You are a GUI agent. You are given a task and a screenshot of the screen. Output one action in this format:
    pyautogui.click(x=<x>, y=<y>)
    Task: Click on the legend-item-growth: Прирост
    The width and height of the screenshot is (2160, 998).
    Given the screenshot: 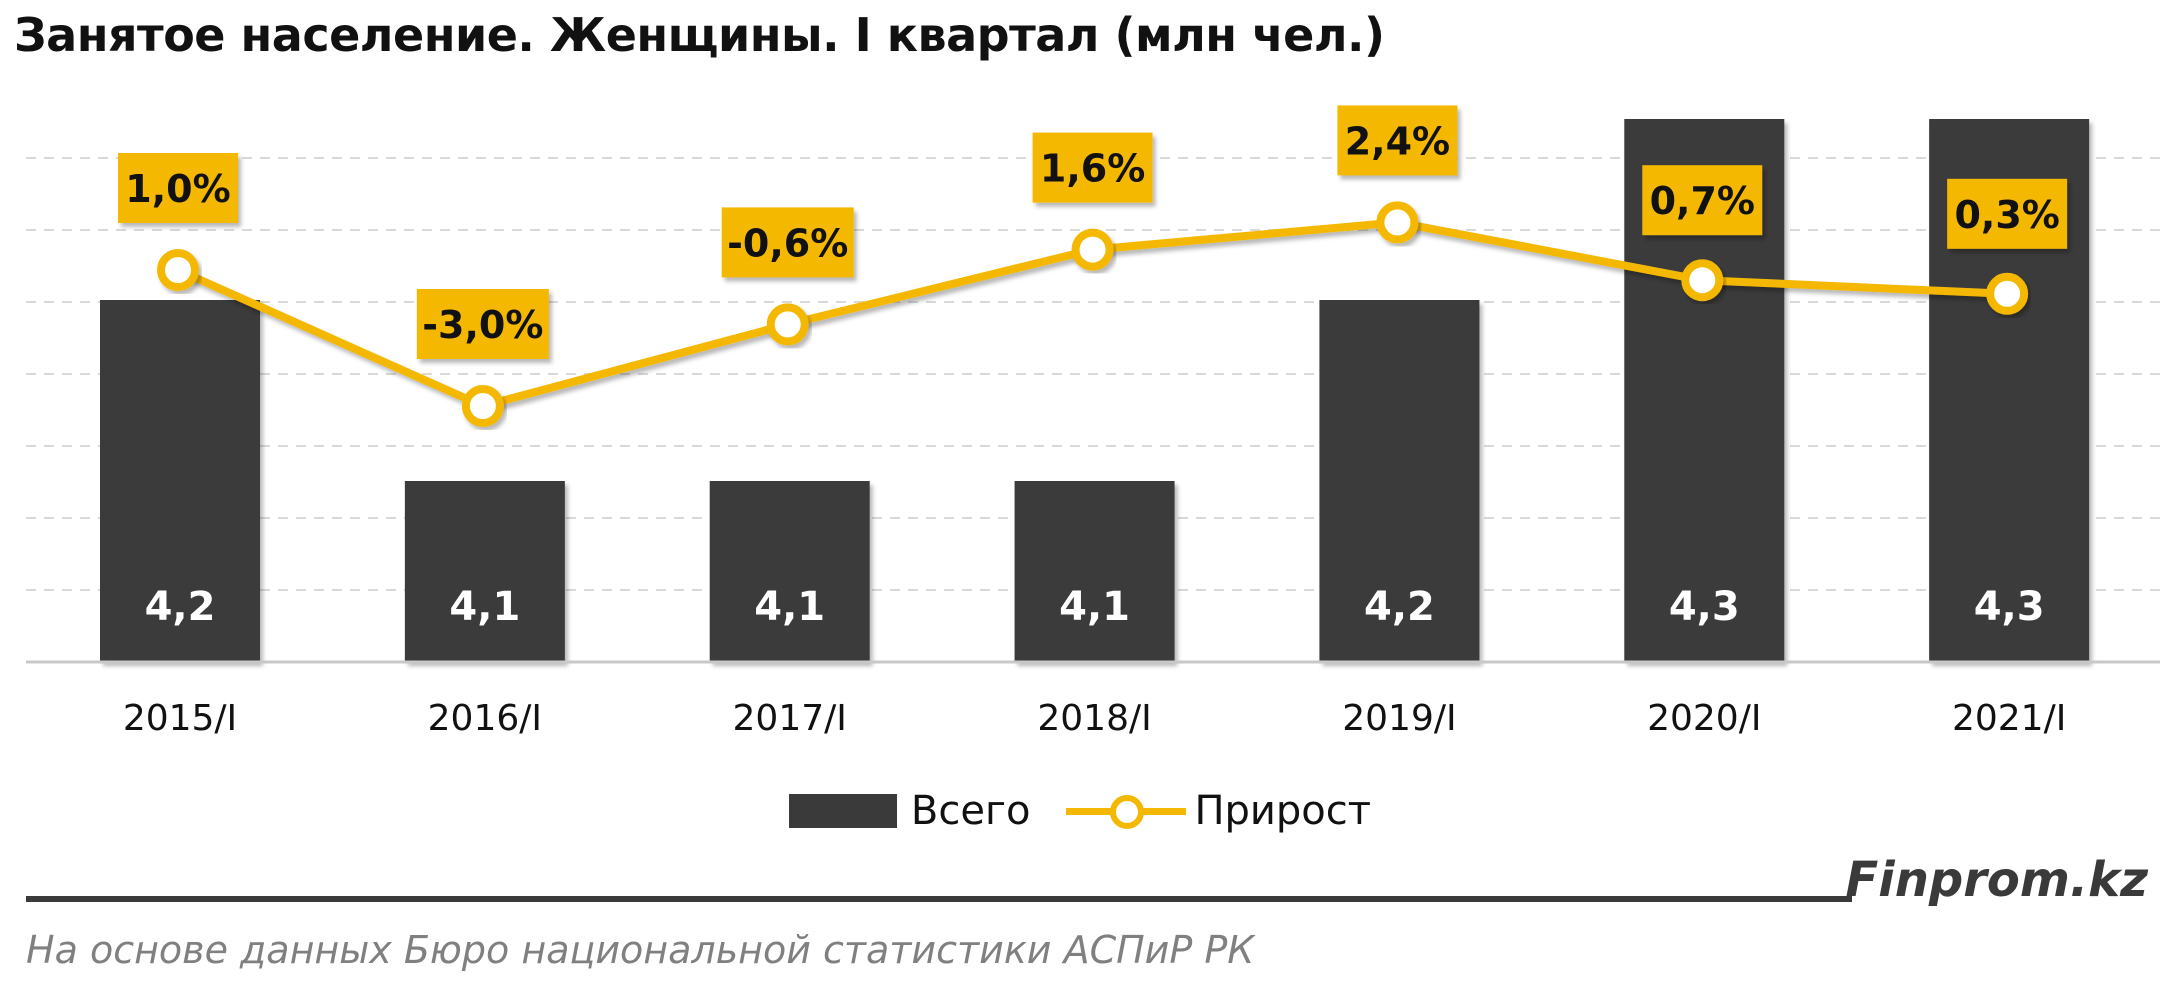 What is the action you would take?
    pyautogui.click(x=1218, y=811)
    